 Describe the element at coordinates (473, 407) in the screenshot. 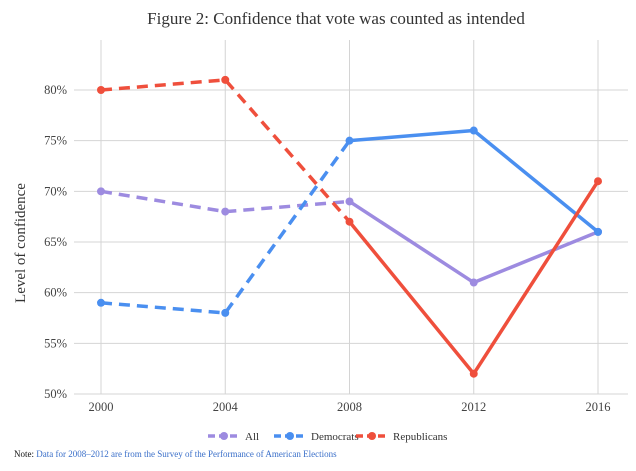

I see `x-tick-label: 2012` at that location.